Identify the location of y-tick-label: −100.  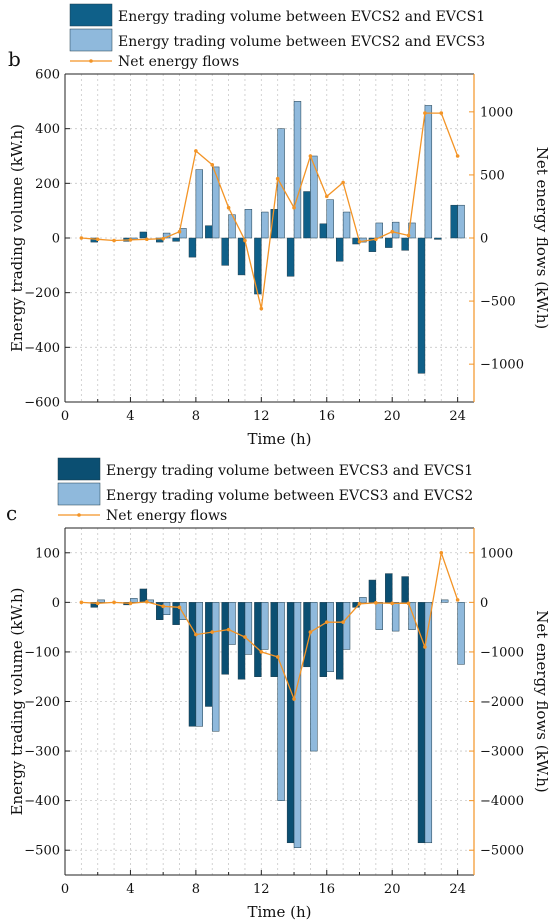
(42, 652).